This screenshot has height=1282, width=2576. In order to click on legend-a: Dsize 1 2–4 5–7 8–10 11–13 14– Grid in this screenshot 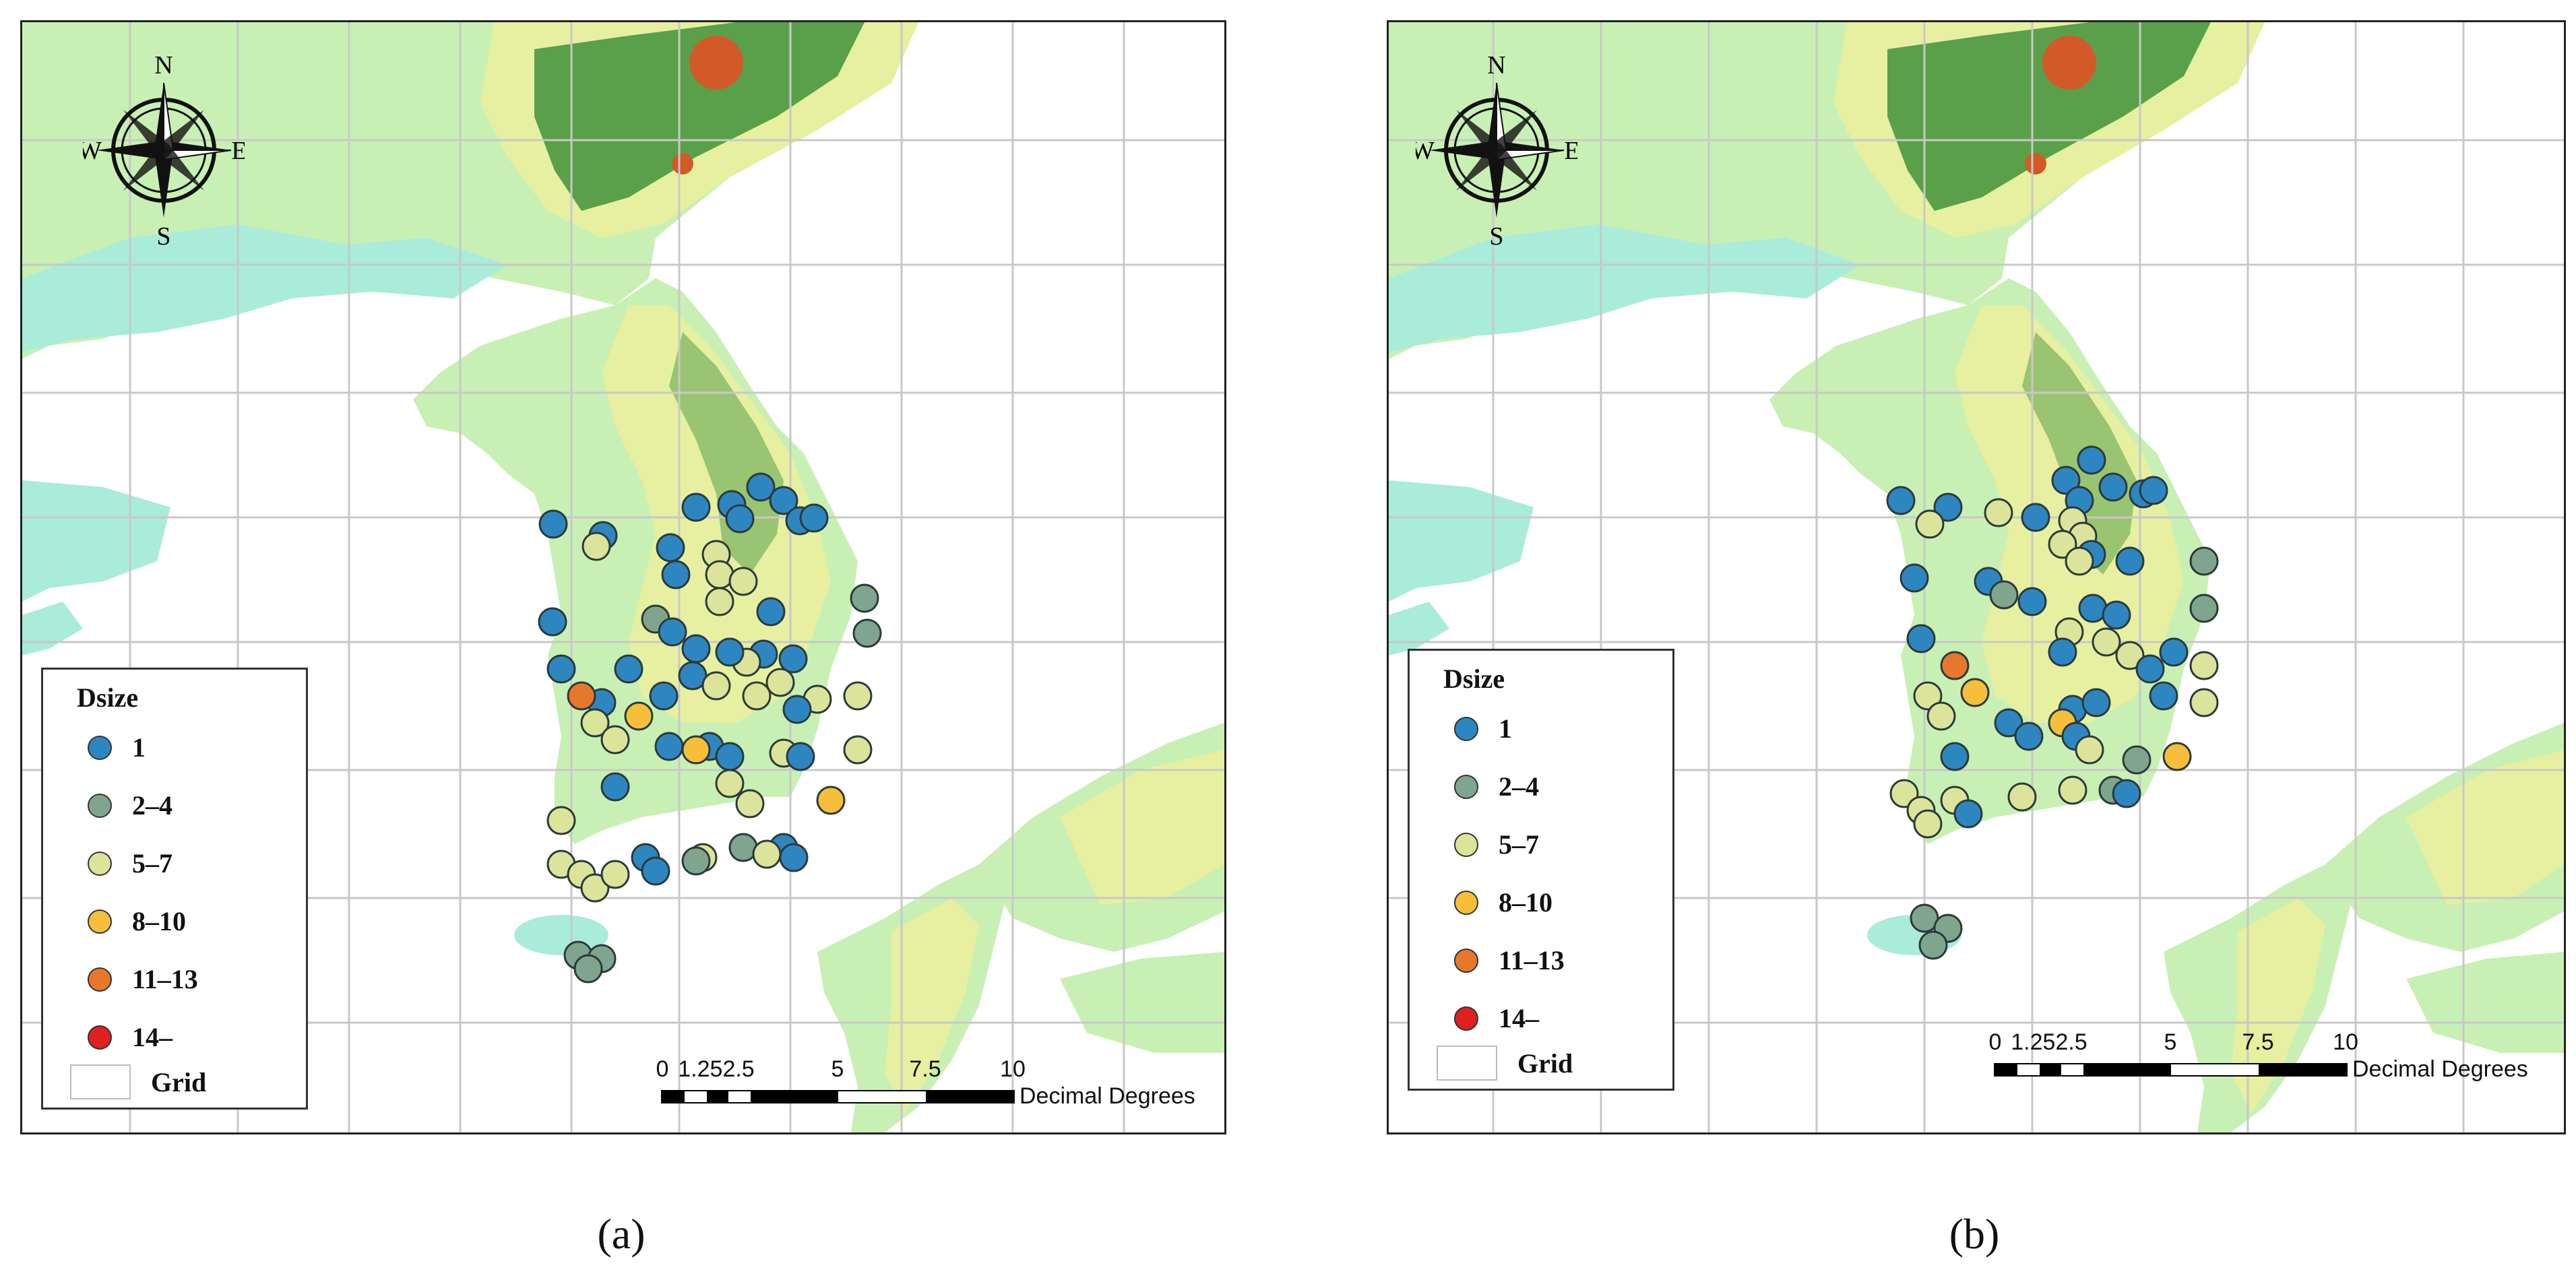, I will do `click(174, 889)`.